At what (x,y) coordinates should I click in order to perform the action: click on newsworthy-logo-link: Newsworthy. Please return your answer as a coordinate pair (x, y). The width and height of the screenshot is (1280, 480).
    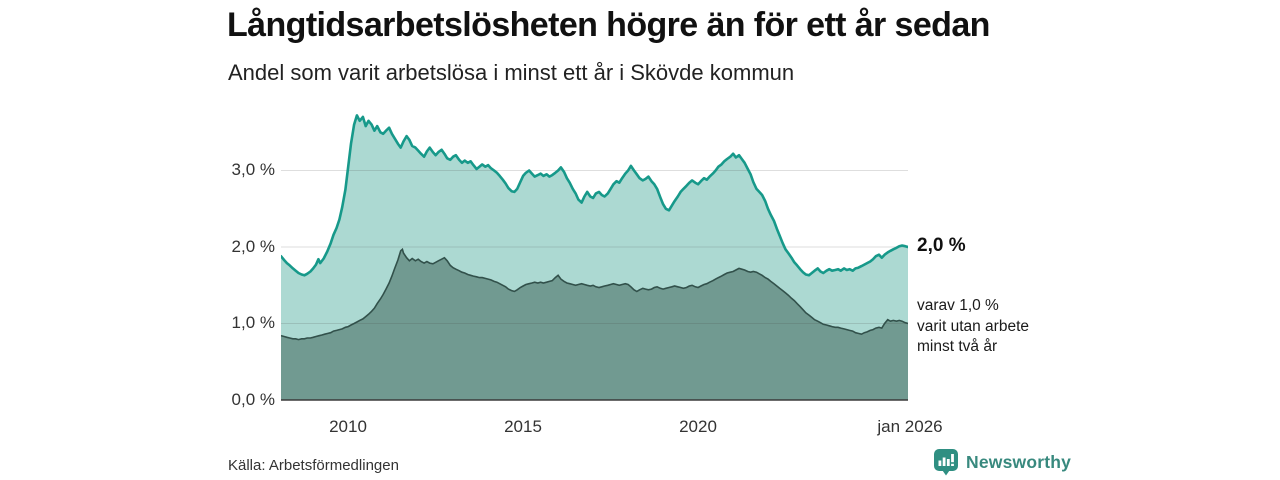
    Looking at the image, I should click on (1002, 462).